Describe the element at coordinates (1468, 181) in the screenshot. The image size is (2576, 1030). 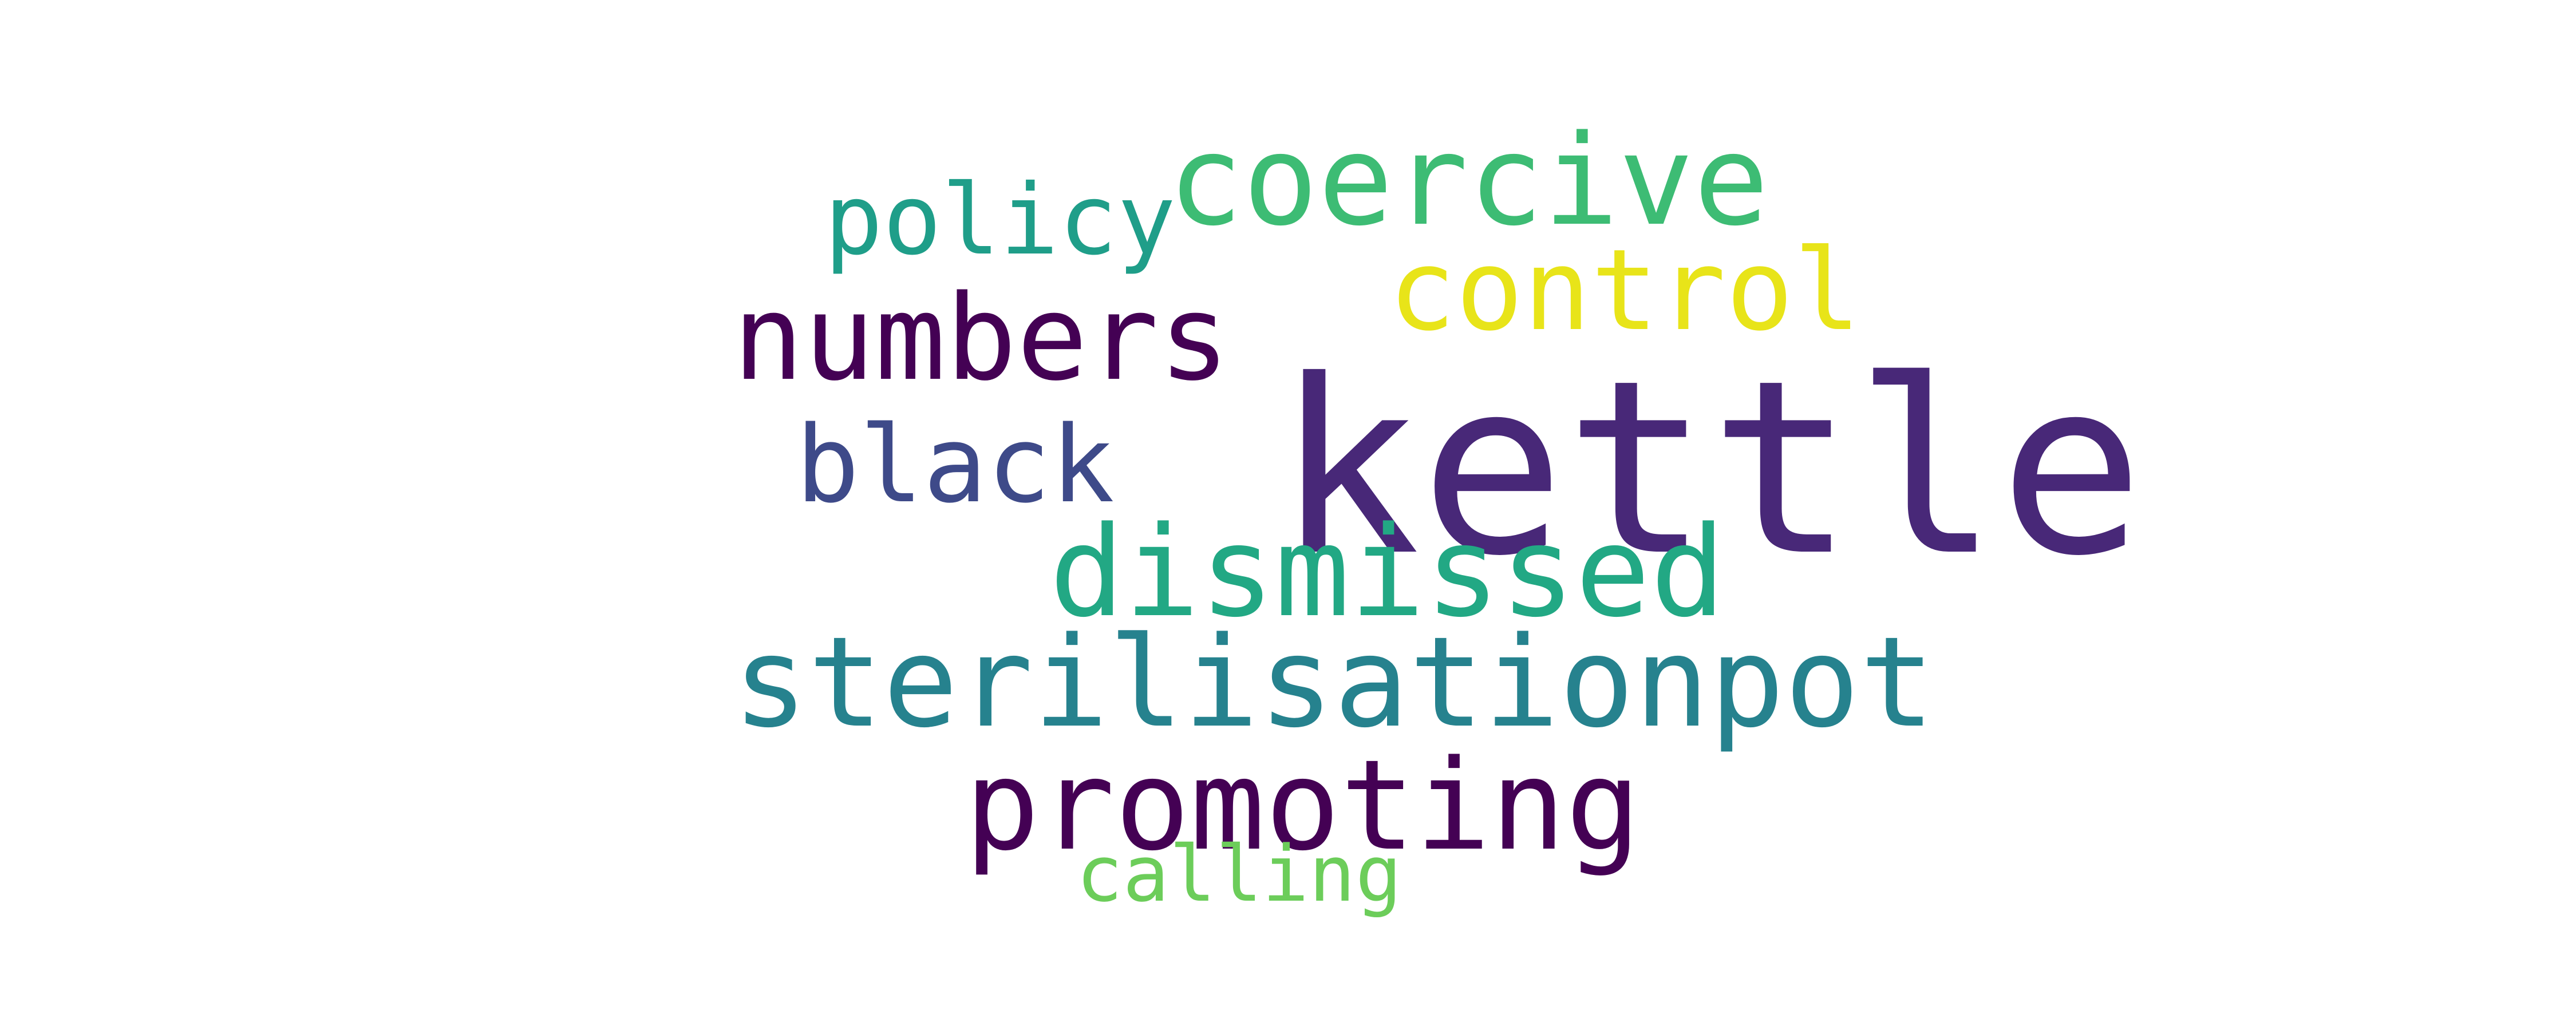
I see `word-coercive: coercive` at that location.